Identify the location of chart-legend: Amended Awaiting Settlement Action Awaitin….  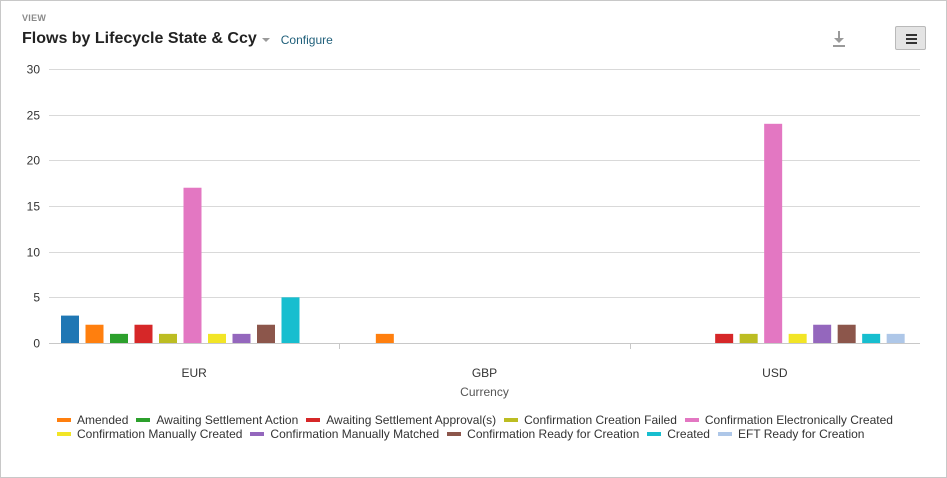
(487, 427).